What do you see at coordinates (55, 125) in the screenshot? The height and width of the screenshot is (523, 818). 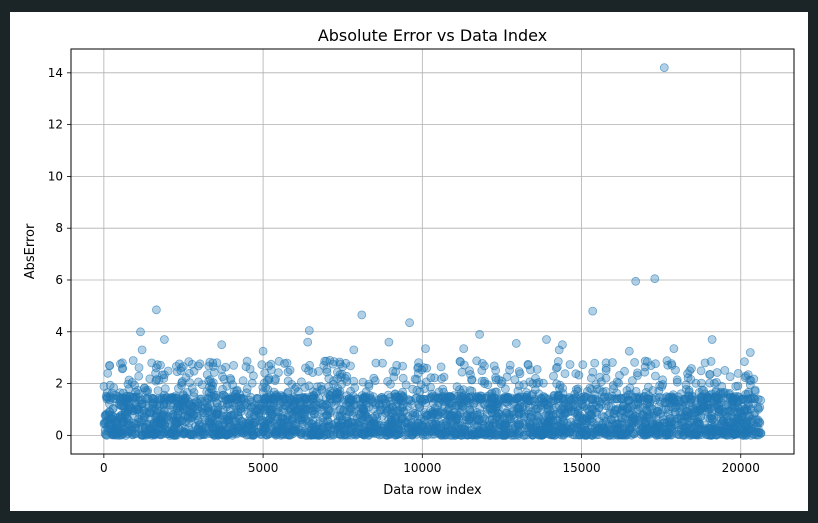 I see `y-tick-label: 12` at bounding box center [55, 125].